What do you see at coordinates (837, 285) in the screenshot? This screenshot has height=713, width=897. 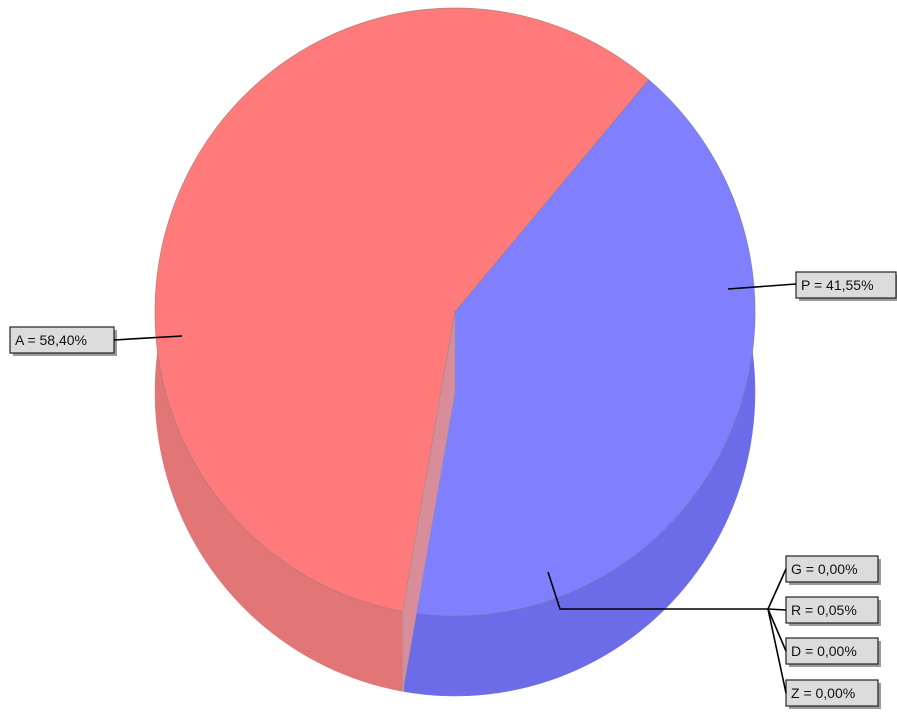 I see `label-text-P: P = 41,55%` at bounding box center [837, 285].